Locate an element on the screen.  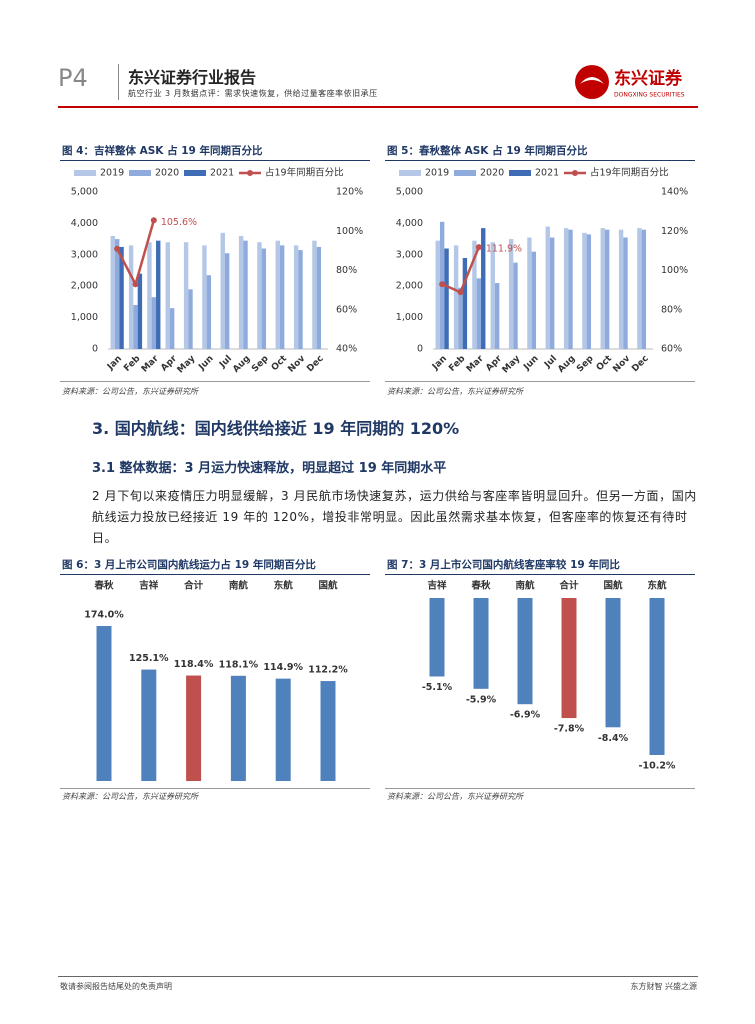
data-label: 118.4% is located at coordinates (194, 664).